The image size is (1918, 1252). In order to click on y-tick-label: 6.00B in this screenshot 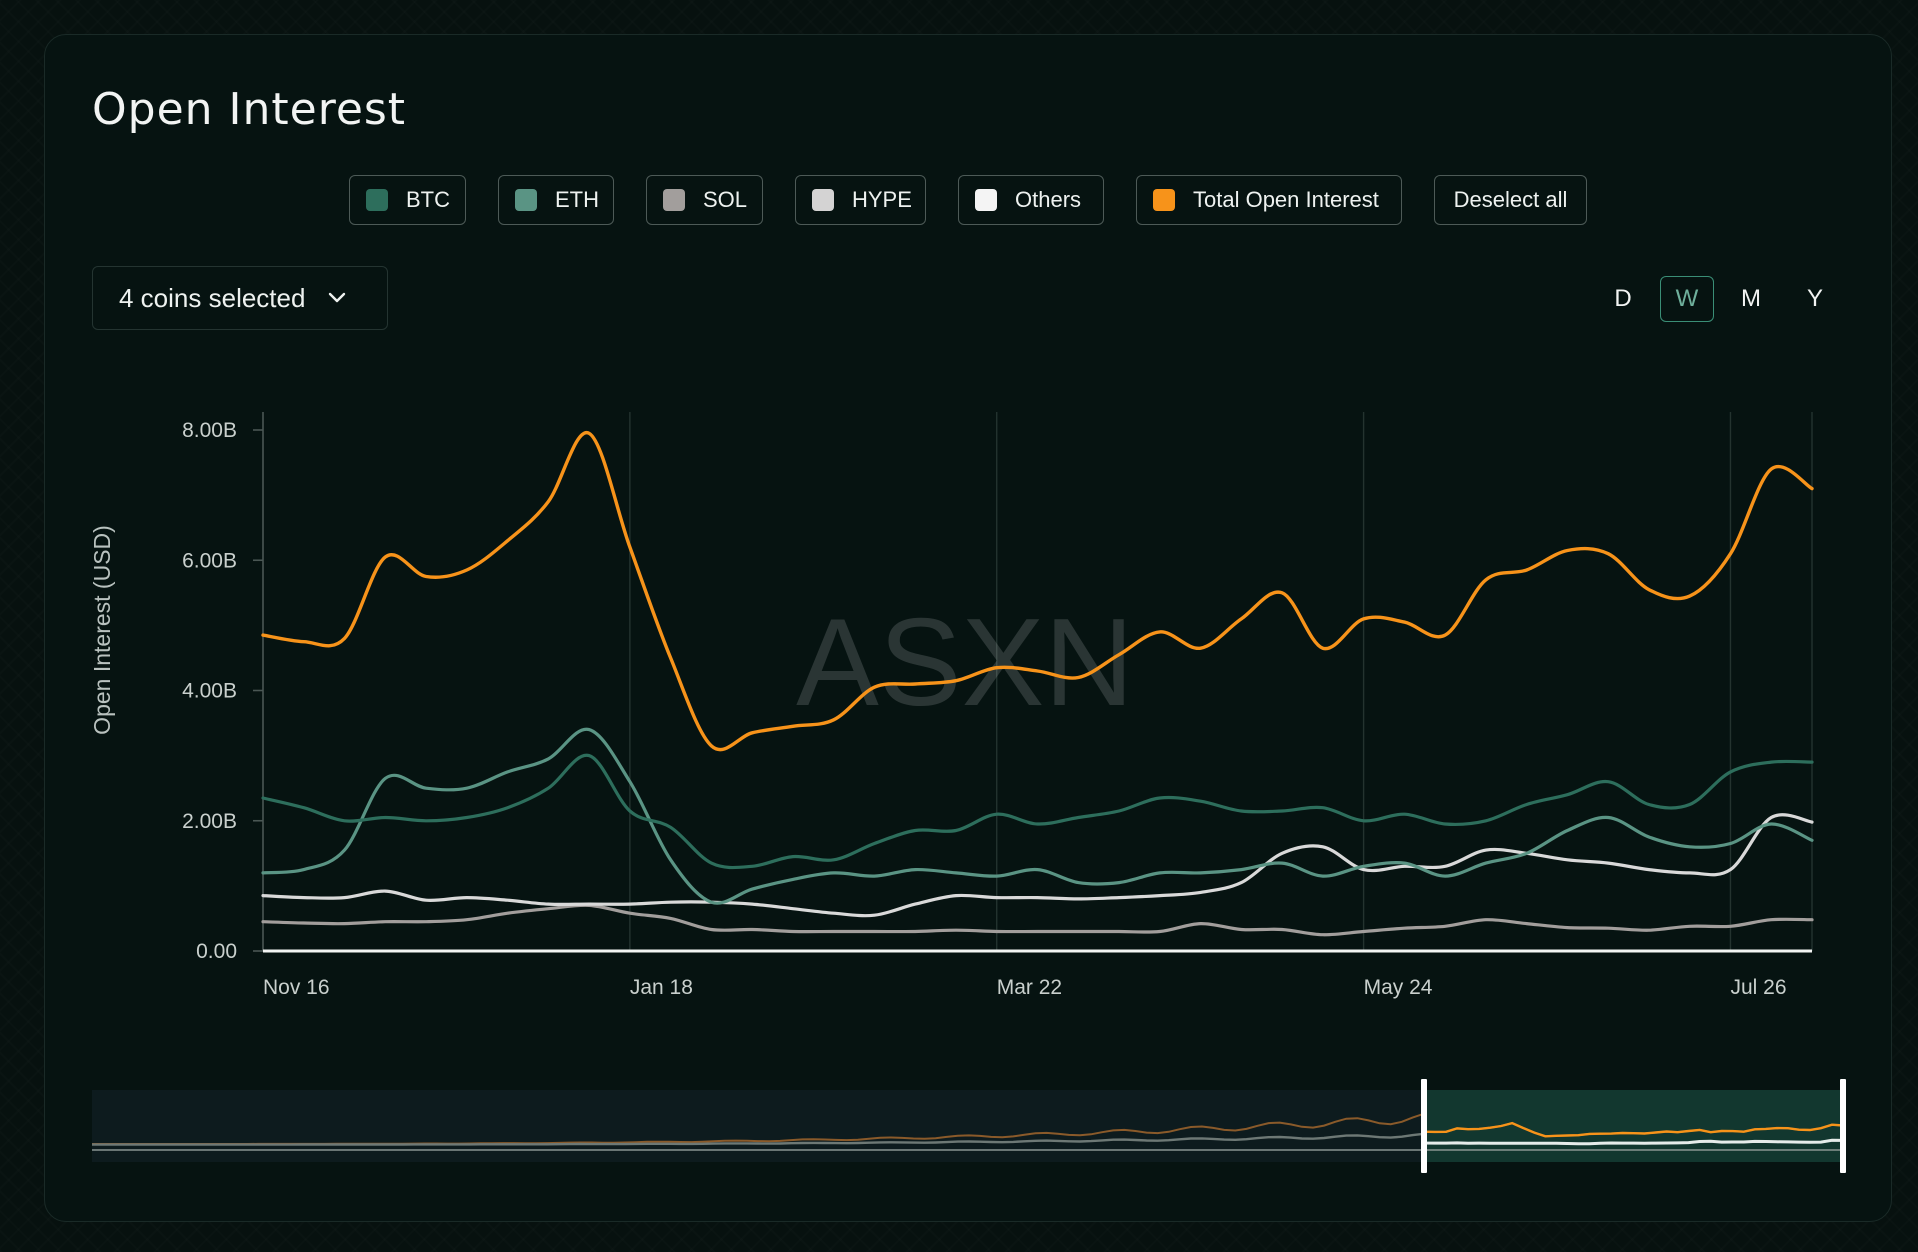, I will do `click(209, 560)`.